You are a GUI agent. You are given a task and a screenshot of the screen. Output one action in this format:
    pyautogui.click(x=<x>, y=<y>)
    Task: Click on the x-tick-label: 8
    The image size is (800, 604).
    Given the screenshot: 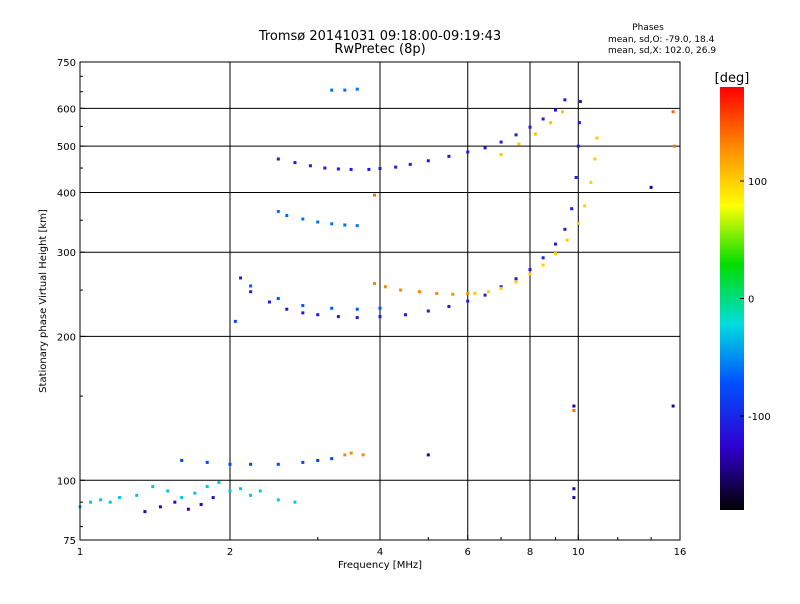 What is the action you would take?
    pyautogui.click(x=530, y=552)
    